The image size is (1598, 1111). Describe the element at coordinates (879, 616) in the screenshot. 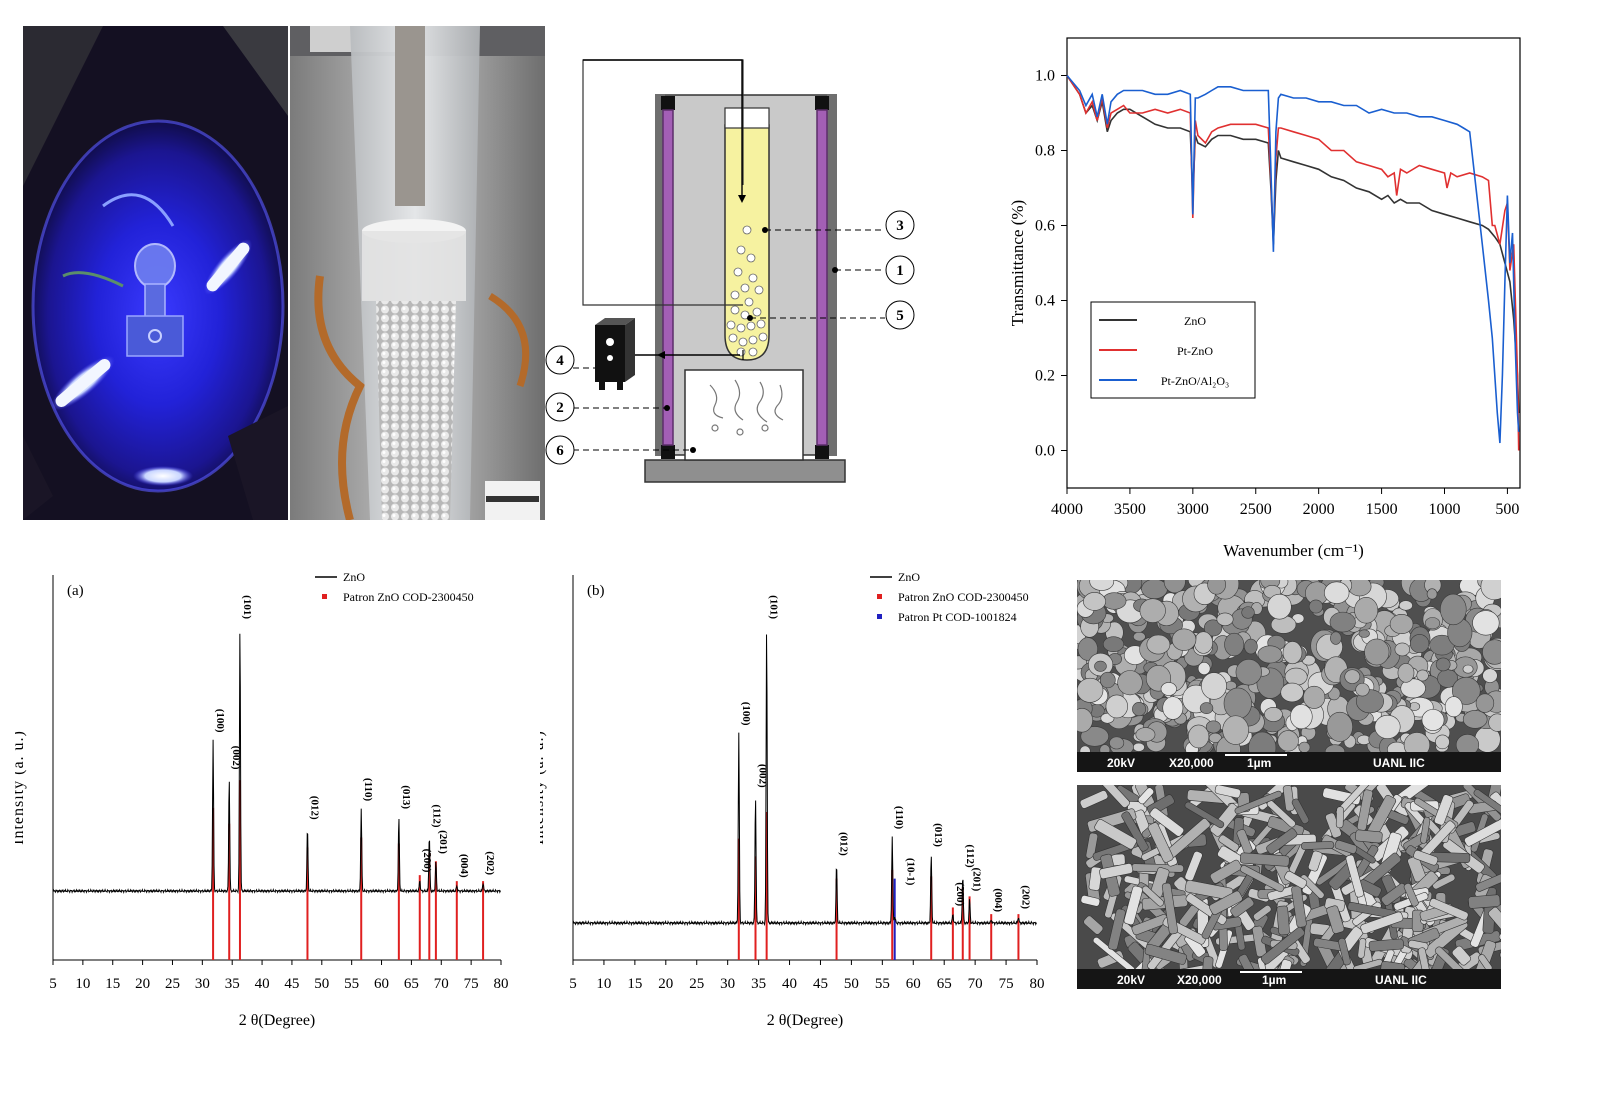

I see `legend-swatch` at that location.